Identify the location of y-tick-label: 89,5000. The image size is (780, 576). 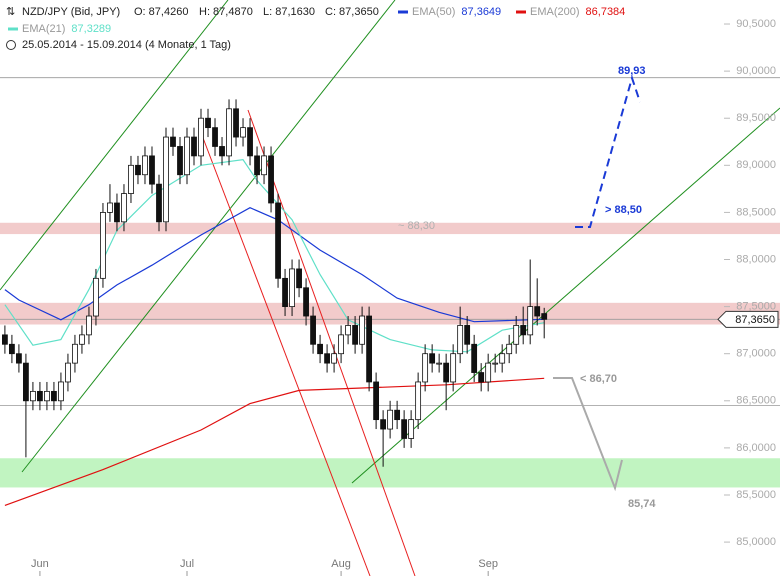
(756, 118).